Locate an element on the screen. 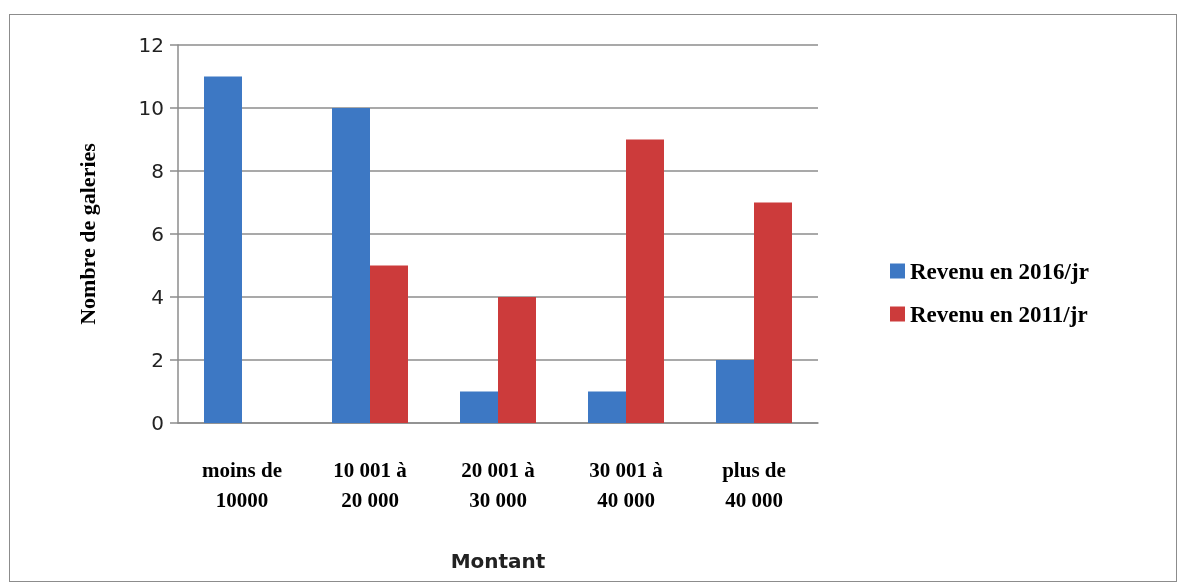 The height and width of the screenshot is (585, 1182). y-tick-label: 2 is located at coordinates (157, 360).